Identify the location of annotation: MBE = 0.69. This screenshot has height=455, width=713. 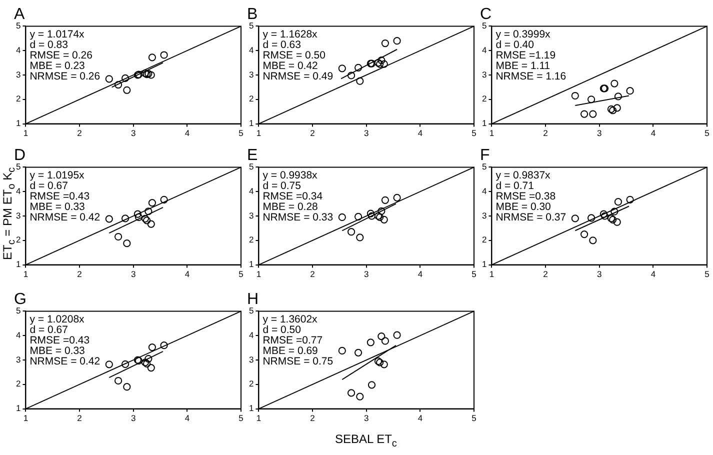
(290, 351).